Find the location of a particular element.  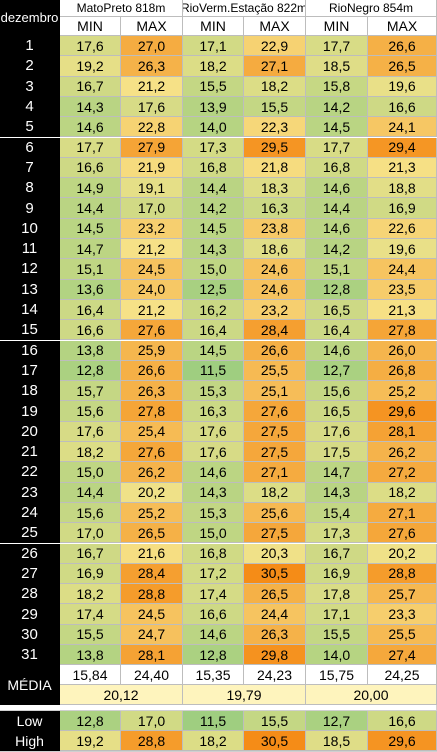

temp-cell: 19,1 is located at coordinates (152, 188).